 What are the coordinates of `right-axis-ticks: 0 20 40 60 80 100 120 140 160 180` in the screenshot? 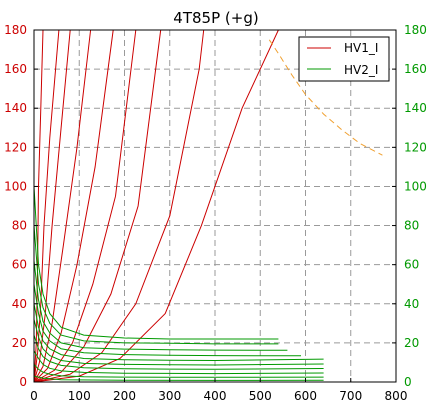 It's located at (409, 206).